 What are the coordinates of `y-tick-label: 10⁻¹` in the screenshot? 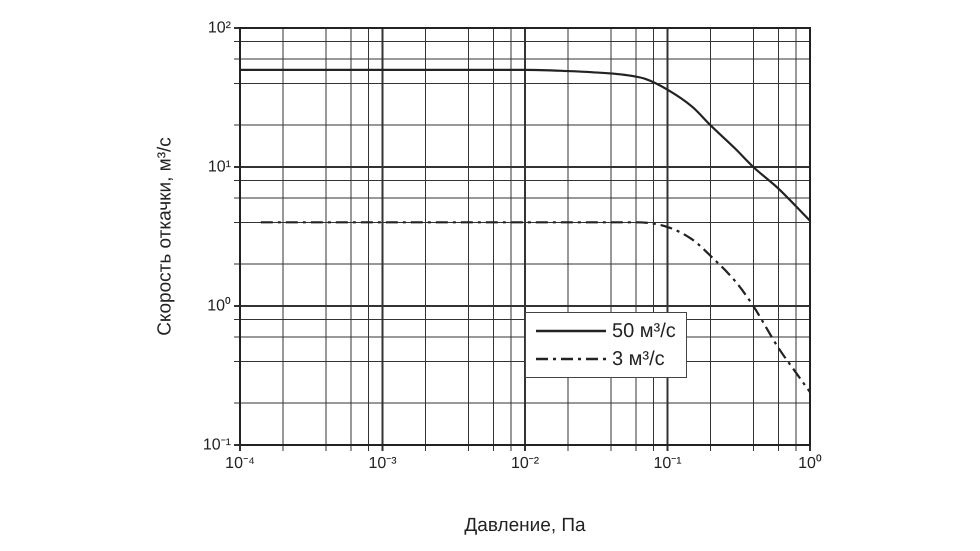 It's located at (216, 445).